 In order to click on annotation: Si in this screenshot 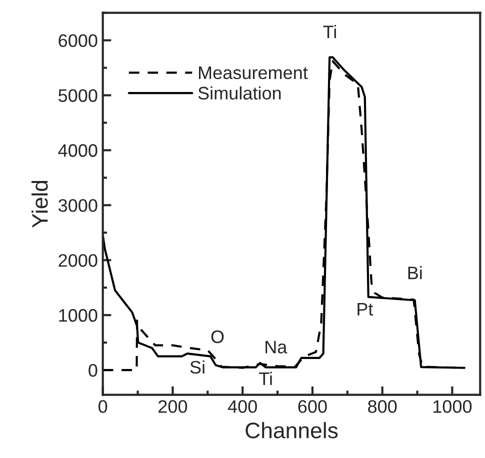, I will do `click(197, 367)`.